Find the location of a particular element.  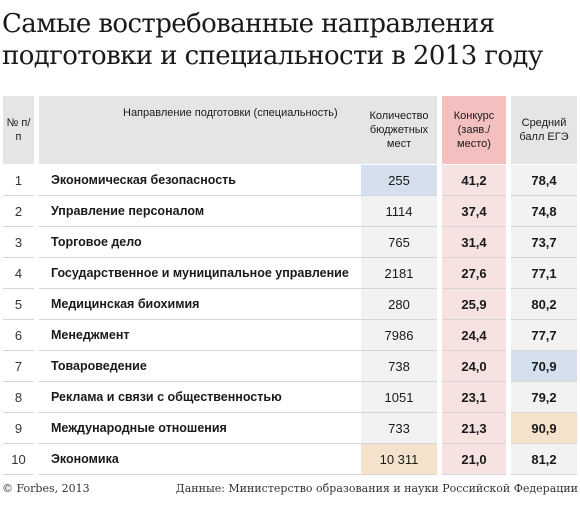

copyright: © Forbes, 2013 is located at coordinates (46, 488).